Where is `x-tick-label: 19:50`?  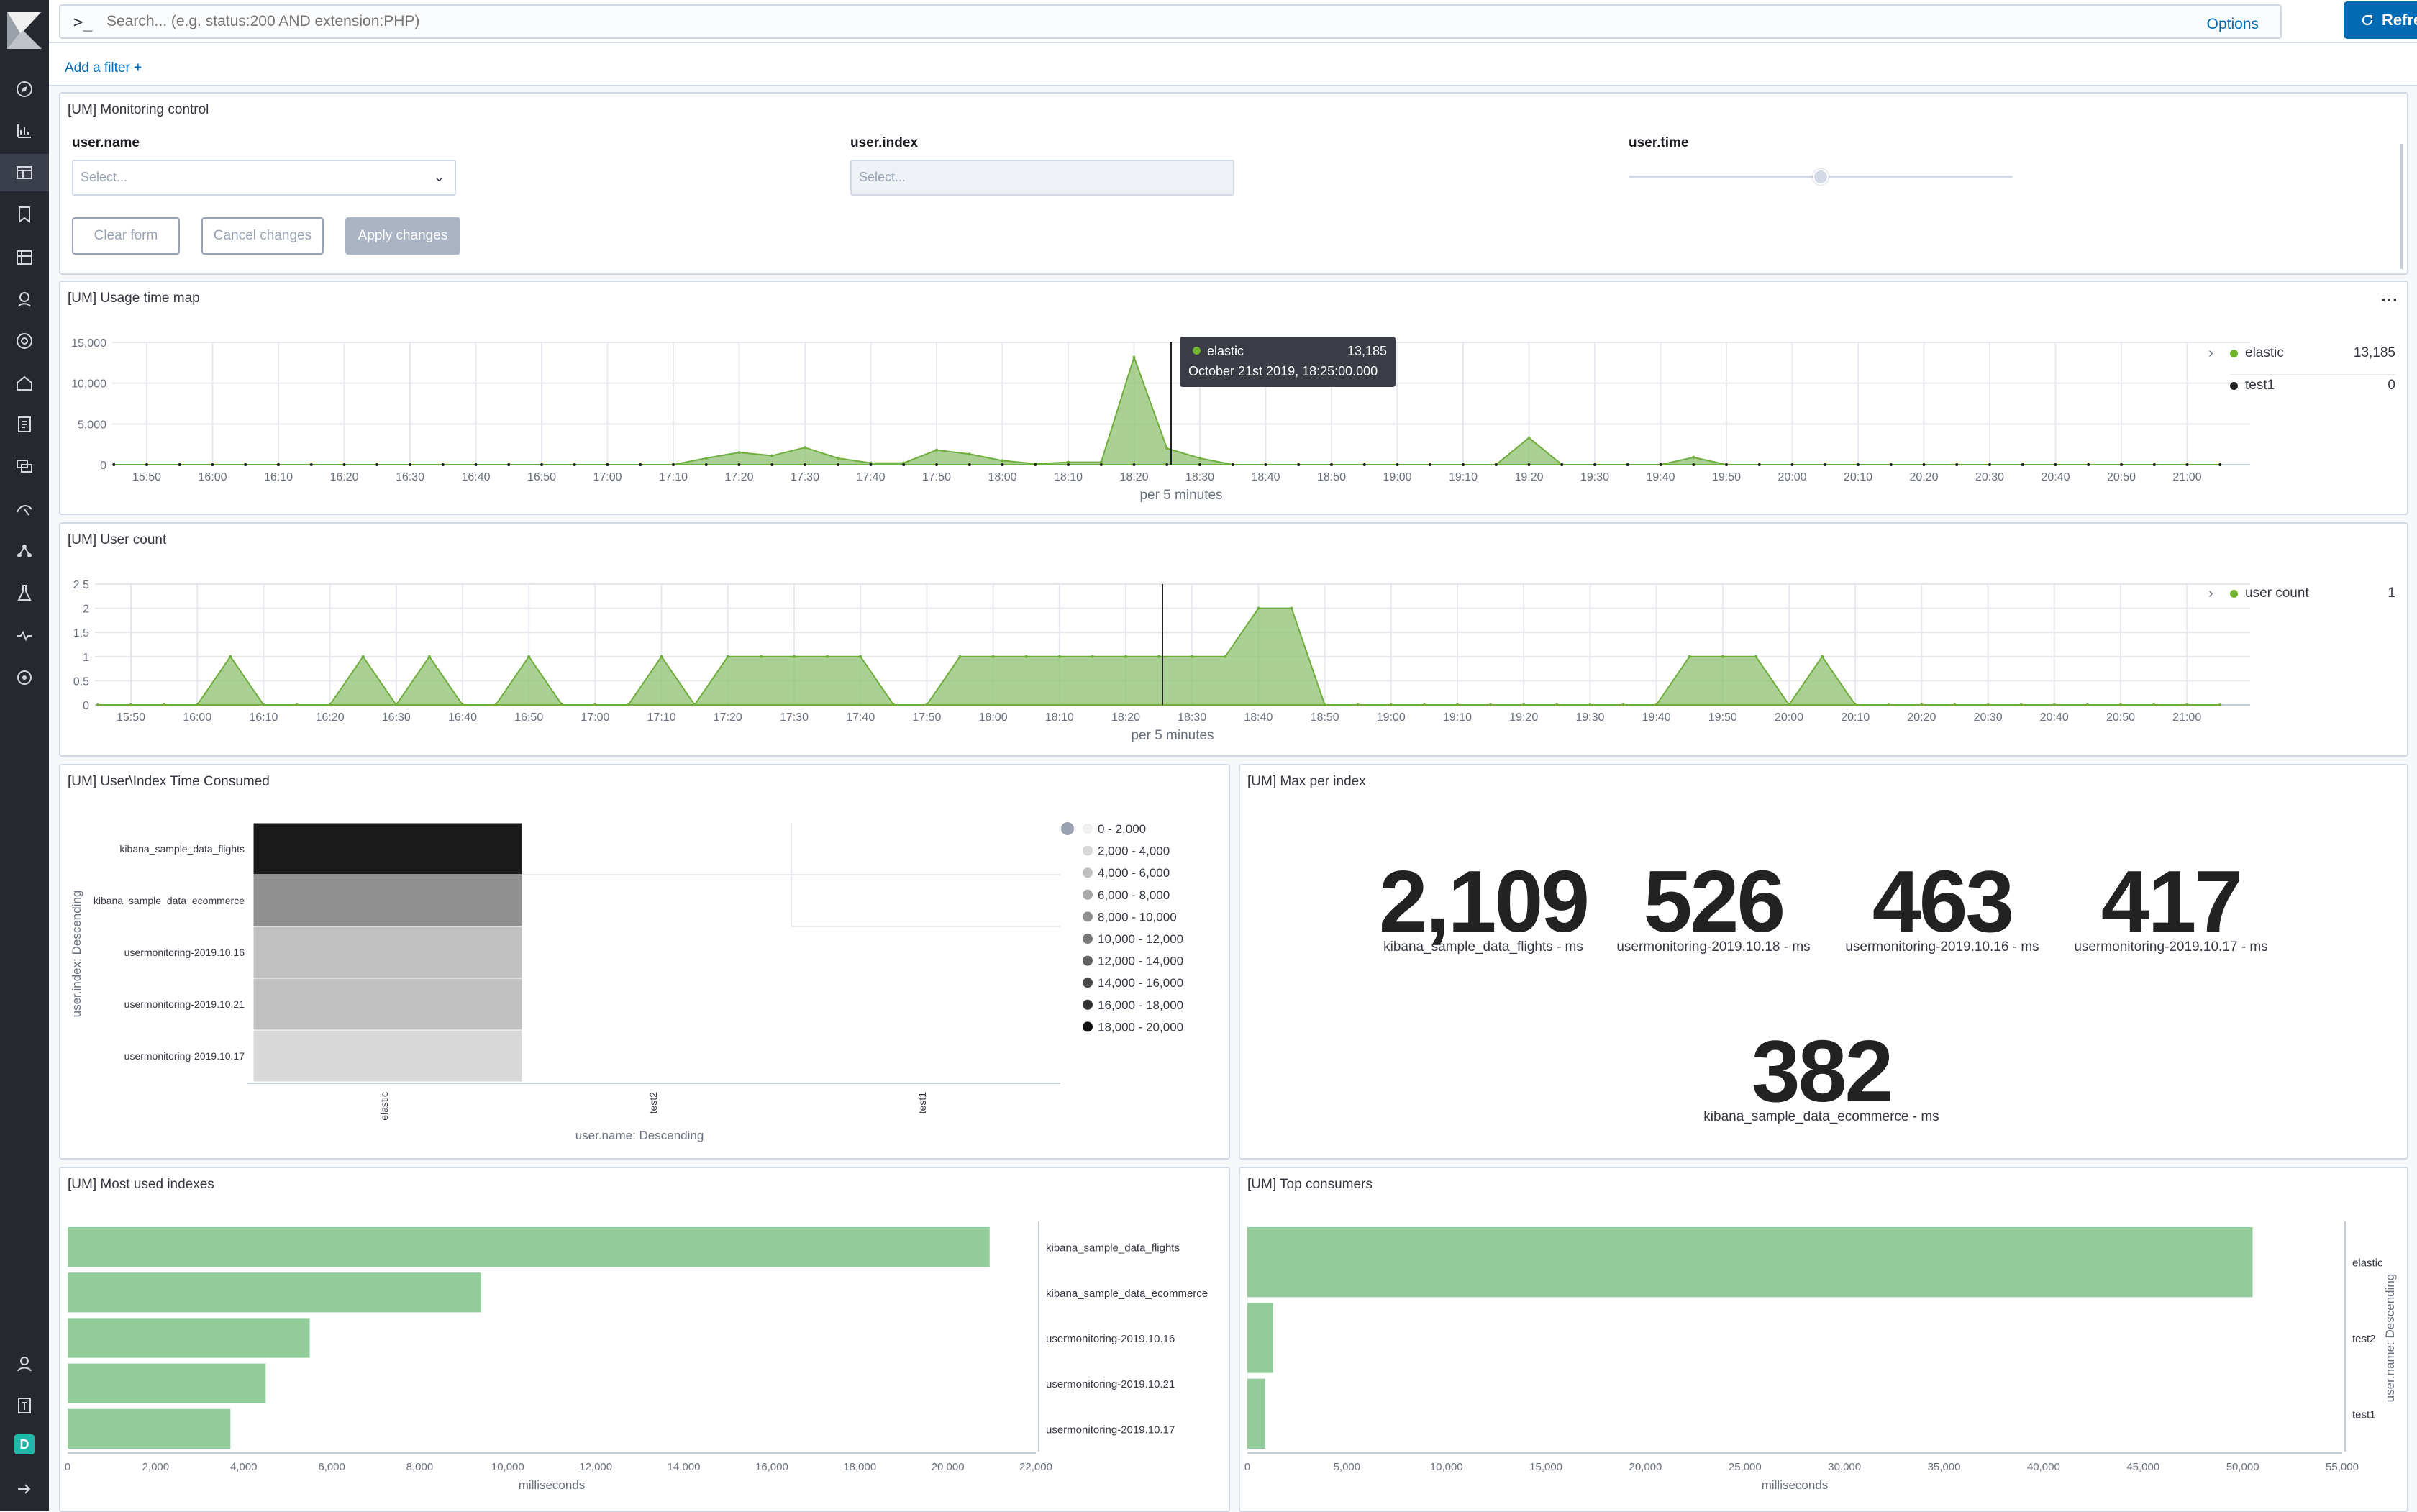 x-tick-label: 19:50 is located at coordinates (1727, 477).